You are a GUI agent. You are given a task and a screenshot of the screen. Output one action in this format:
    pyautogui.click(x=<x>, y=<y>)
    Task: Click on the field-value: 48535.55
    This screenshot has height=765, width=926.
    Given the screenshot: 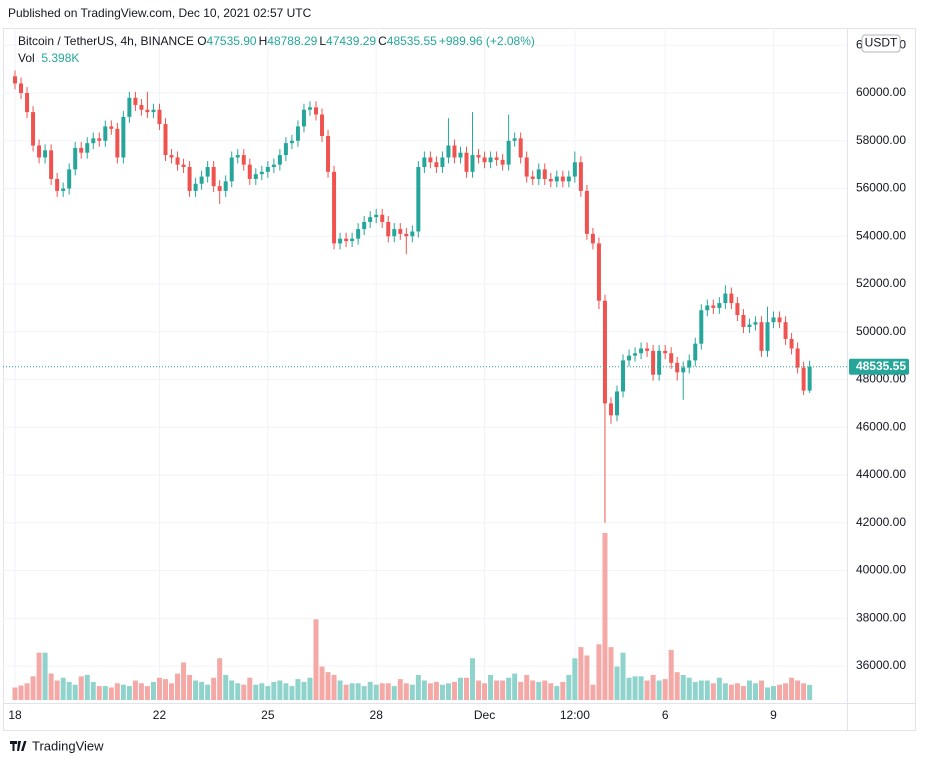 What is the action you would take?
    pyautogui.click(x=411, y=41)
    